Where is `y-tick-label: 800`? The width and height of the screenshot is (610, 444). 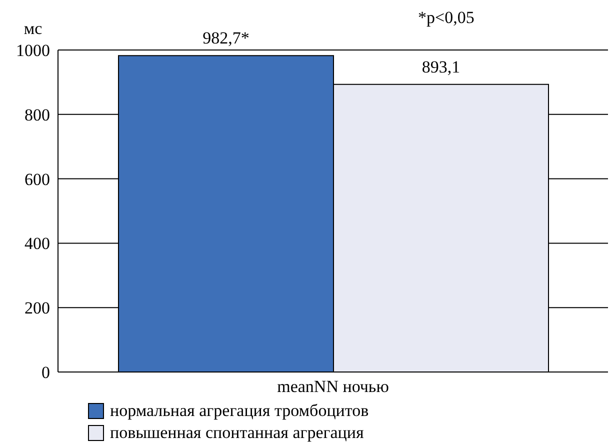 y-tick-label: 800 is located at coordinates (37, 114).